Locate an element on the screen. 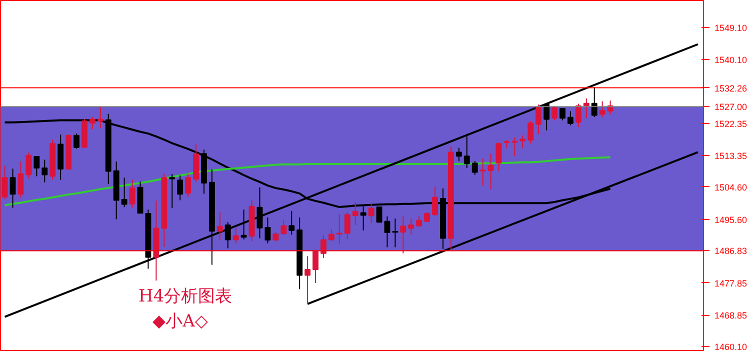 The width and height of the screenshot is (750, 354). y-tick-label: 1495.60 is located at coordinates (731, 219).